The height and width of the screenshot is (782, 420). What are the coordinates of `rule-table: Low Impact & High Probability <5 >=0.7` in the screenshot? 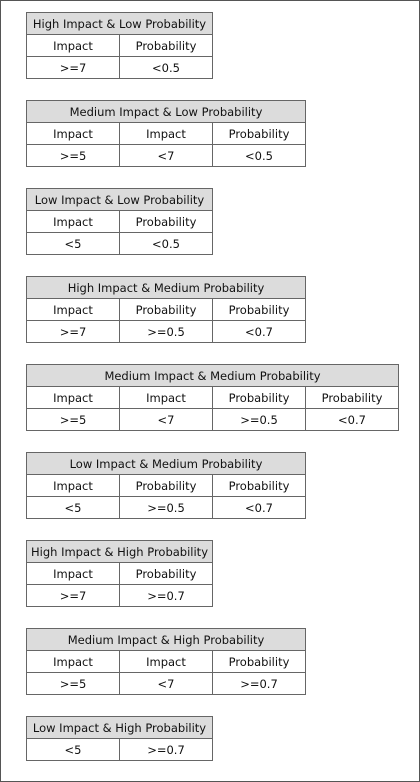 It's located at (119, 738).